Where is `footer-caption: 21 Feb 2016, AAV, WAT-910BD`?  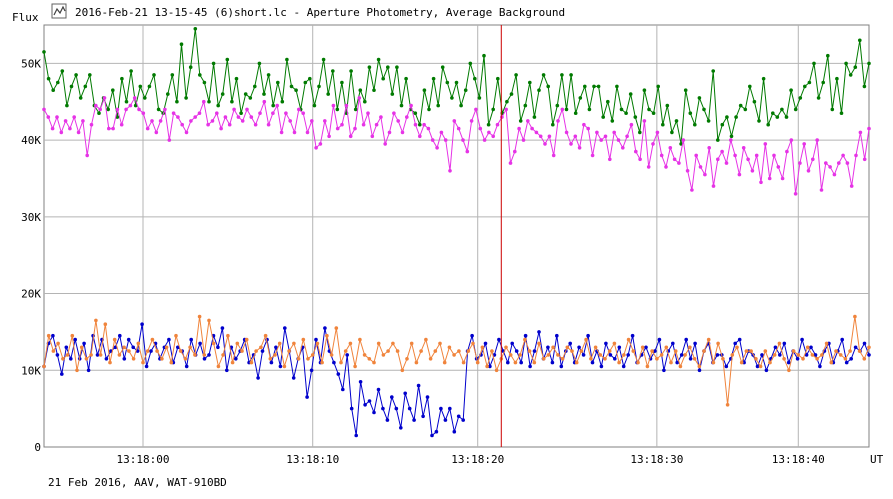
footer-caption: 21 Feb 2016, AAV, WAT-910BD is located at coordinates (137, 482).